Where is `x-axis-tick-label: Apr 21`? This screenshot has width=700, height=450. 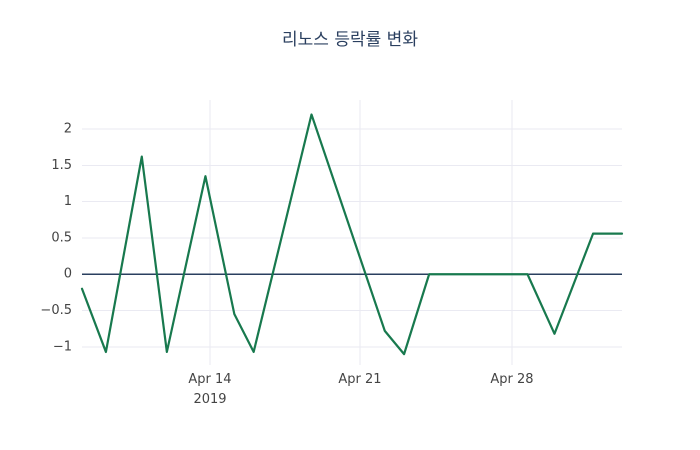 x-axis-tick-label: Apr 21 is located at coordinates (359, 379).